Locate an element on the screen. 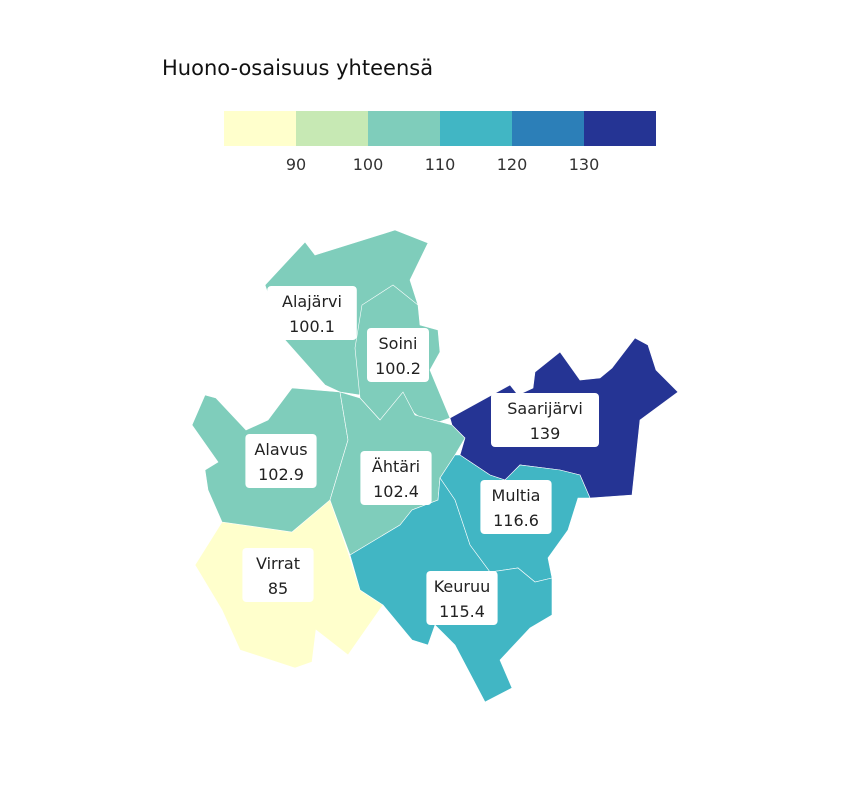  region-name-label: Virrat is located at coordinates (278, 563).